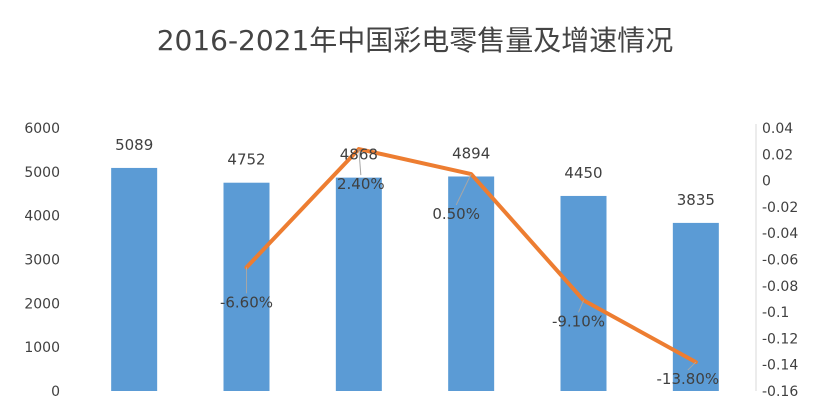  I want to click on right-axis-tick-label: -0.08, so click(780, 287).